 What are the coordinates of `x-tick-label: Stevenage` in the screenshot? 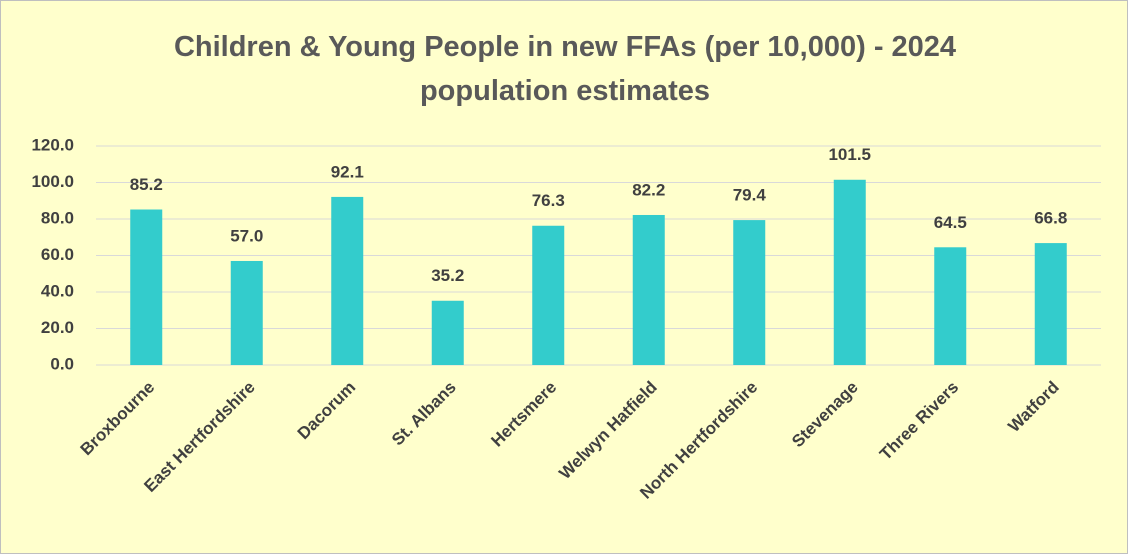 It's located at (825, 415).